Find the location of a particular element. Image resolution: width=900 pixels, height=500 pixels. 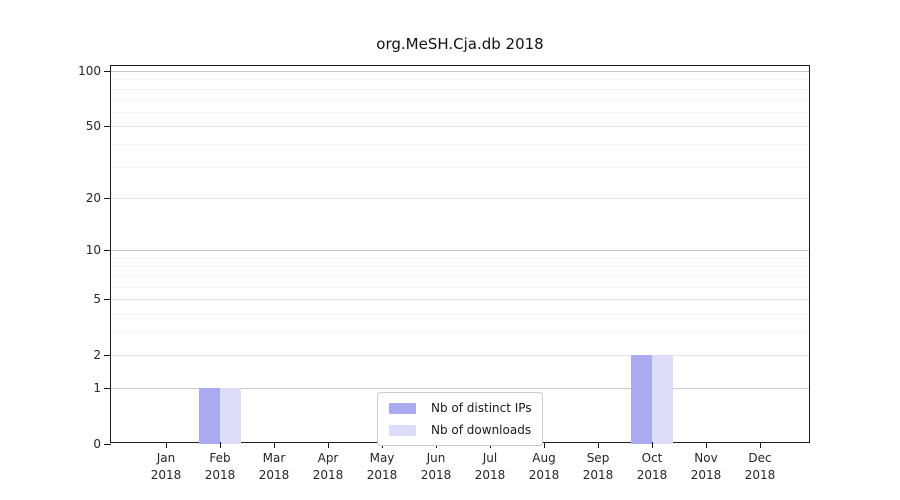

legend-row-downloads: Nb of downloads is located at coordinates (460, 430).